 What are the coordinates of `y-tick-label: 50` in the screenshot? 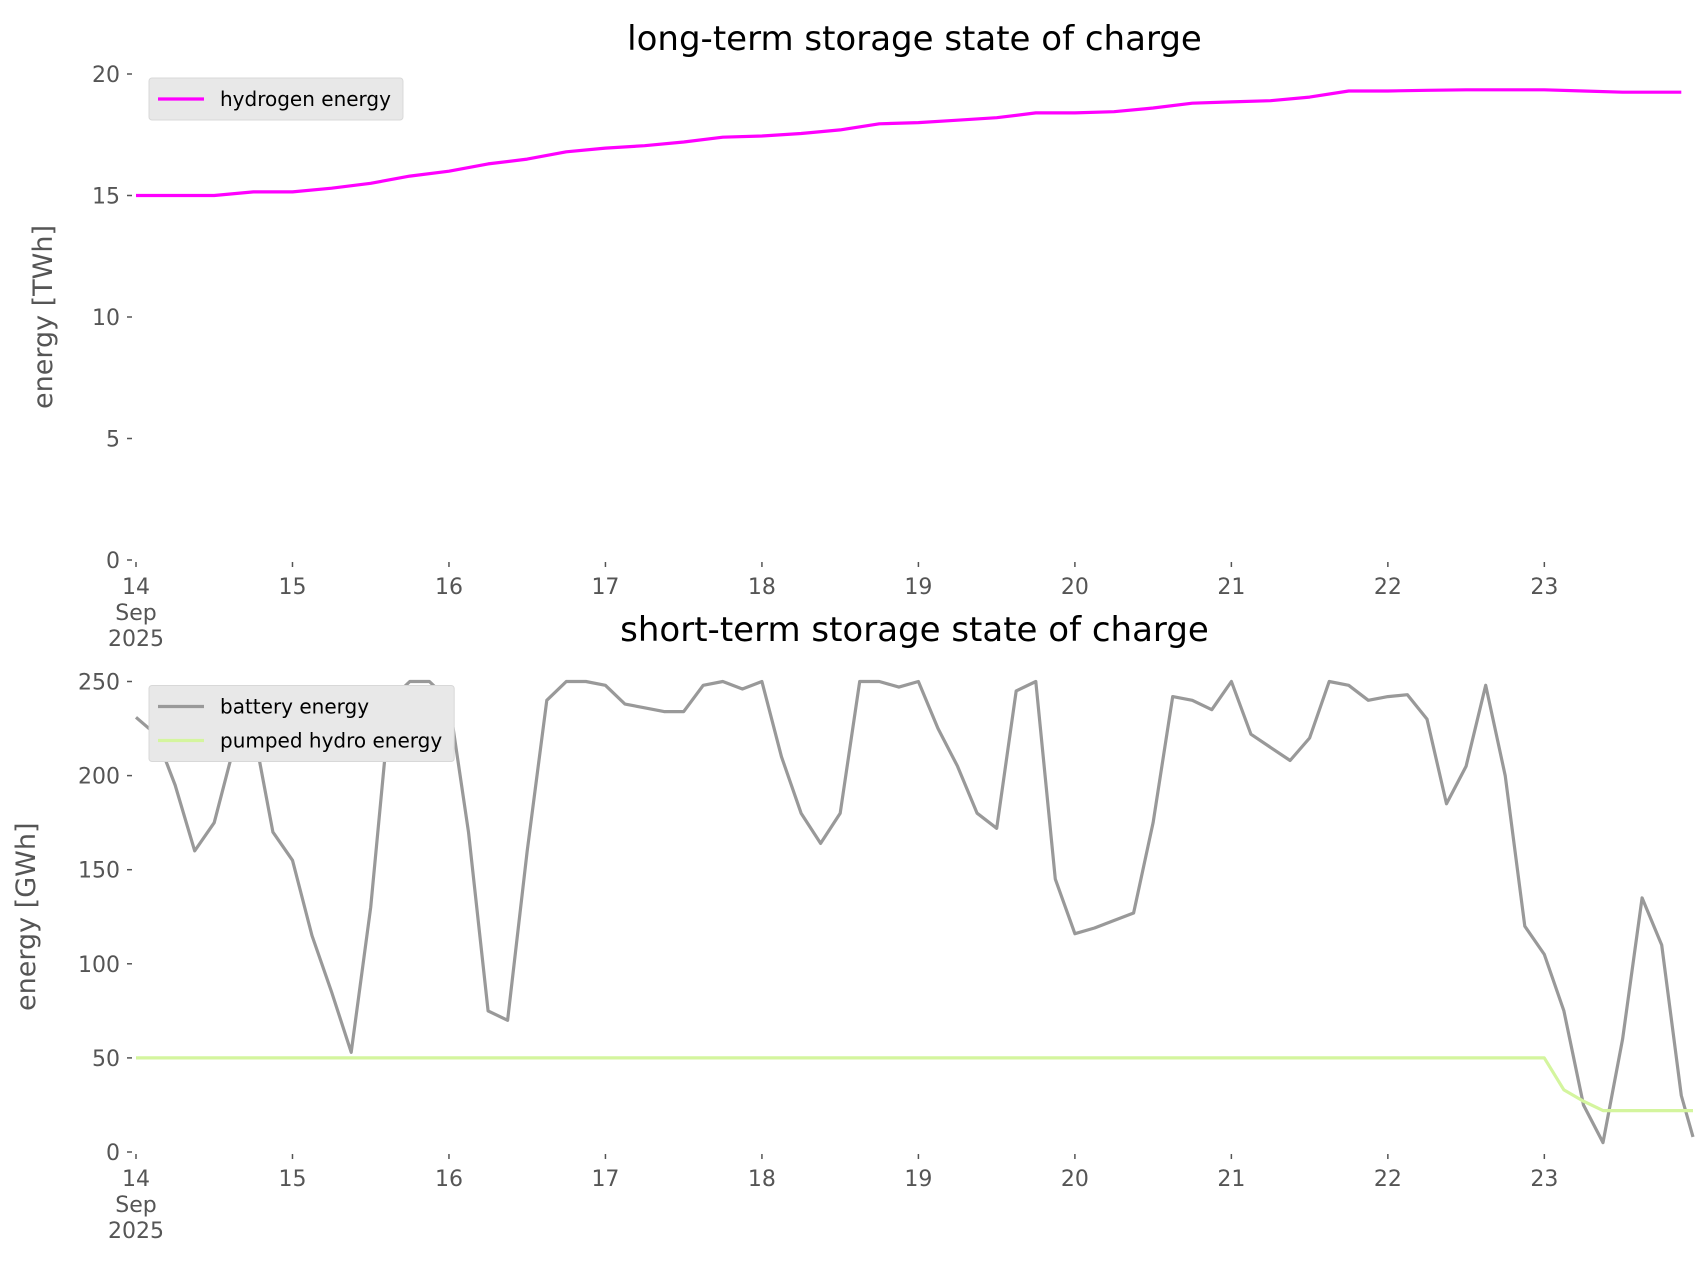 It's located at (106, 1059).